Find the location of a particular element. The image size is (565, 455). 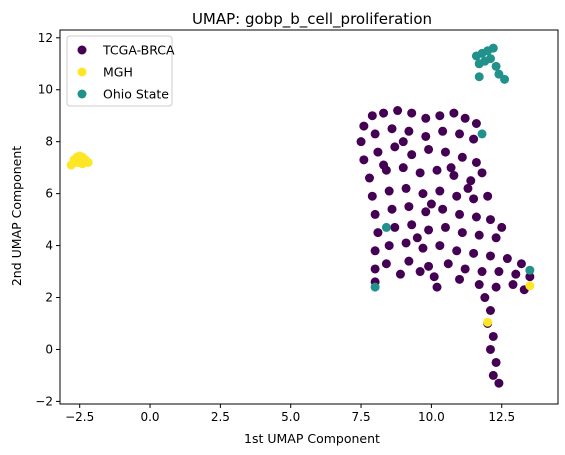

x-axis-label: 1st UMAP Component is located at coordinates (312, 438).